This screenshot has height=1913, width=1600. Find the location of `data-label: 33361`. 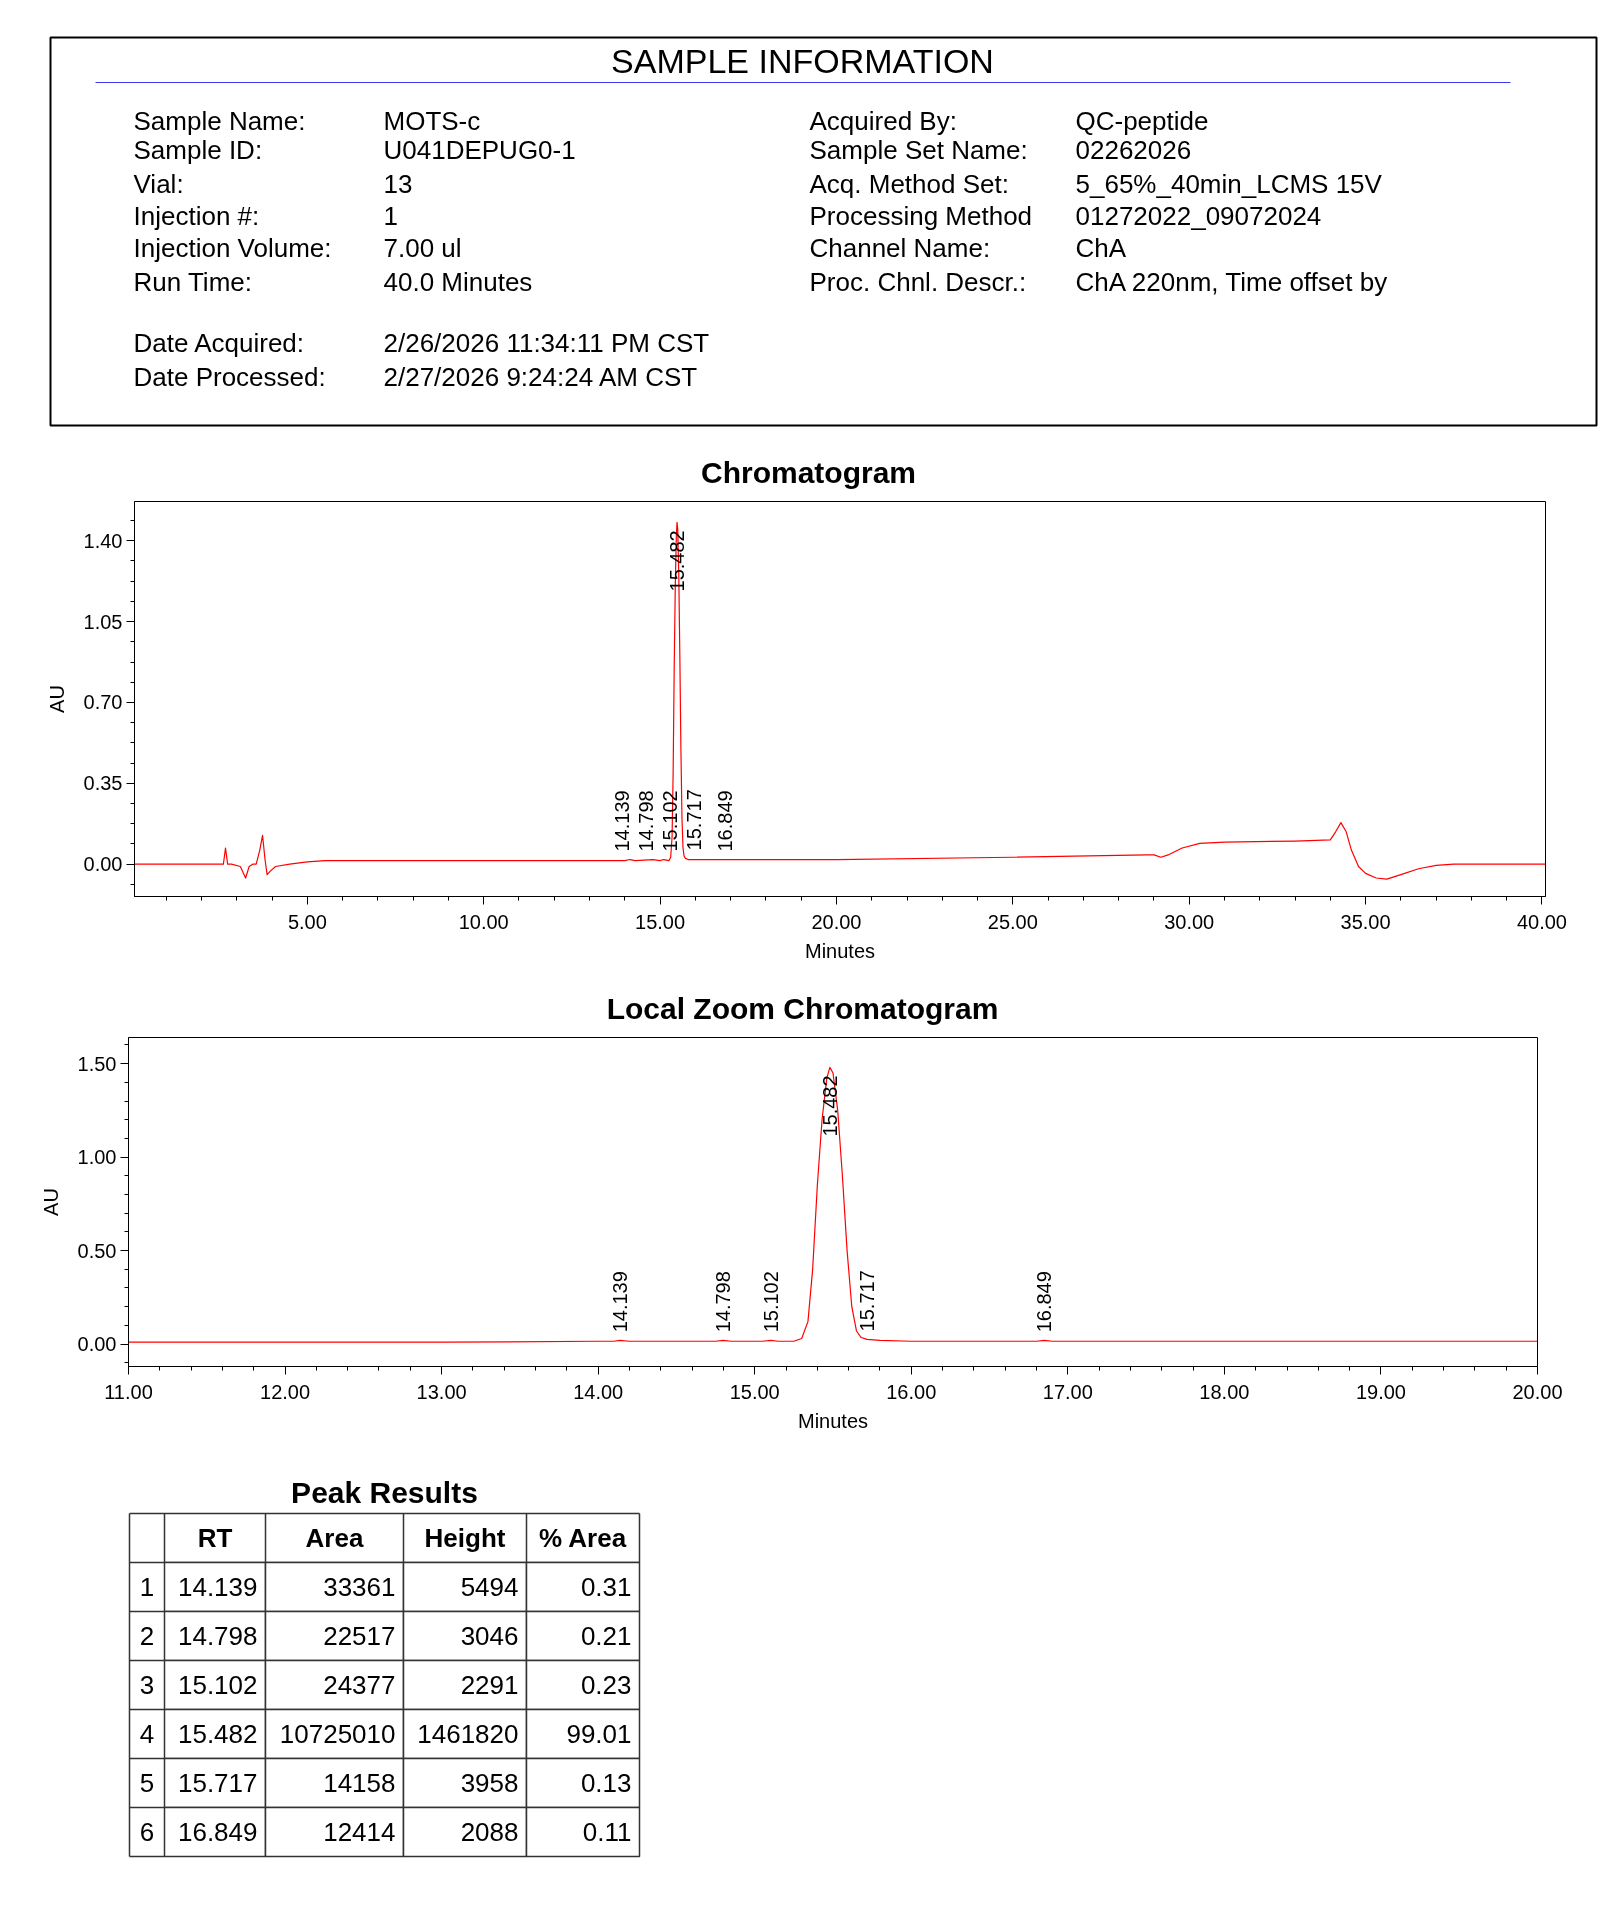

data-label: 33361 is located at coordinates (359, 1587).